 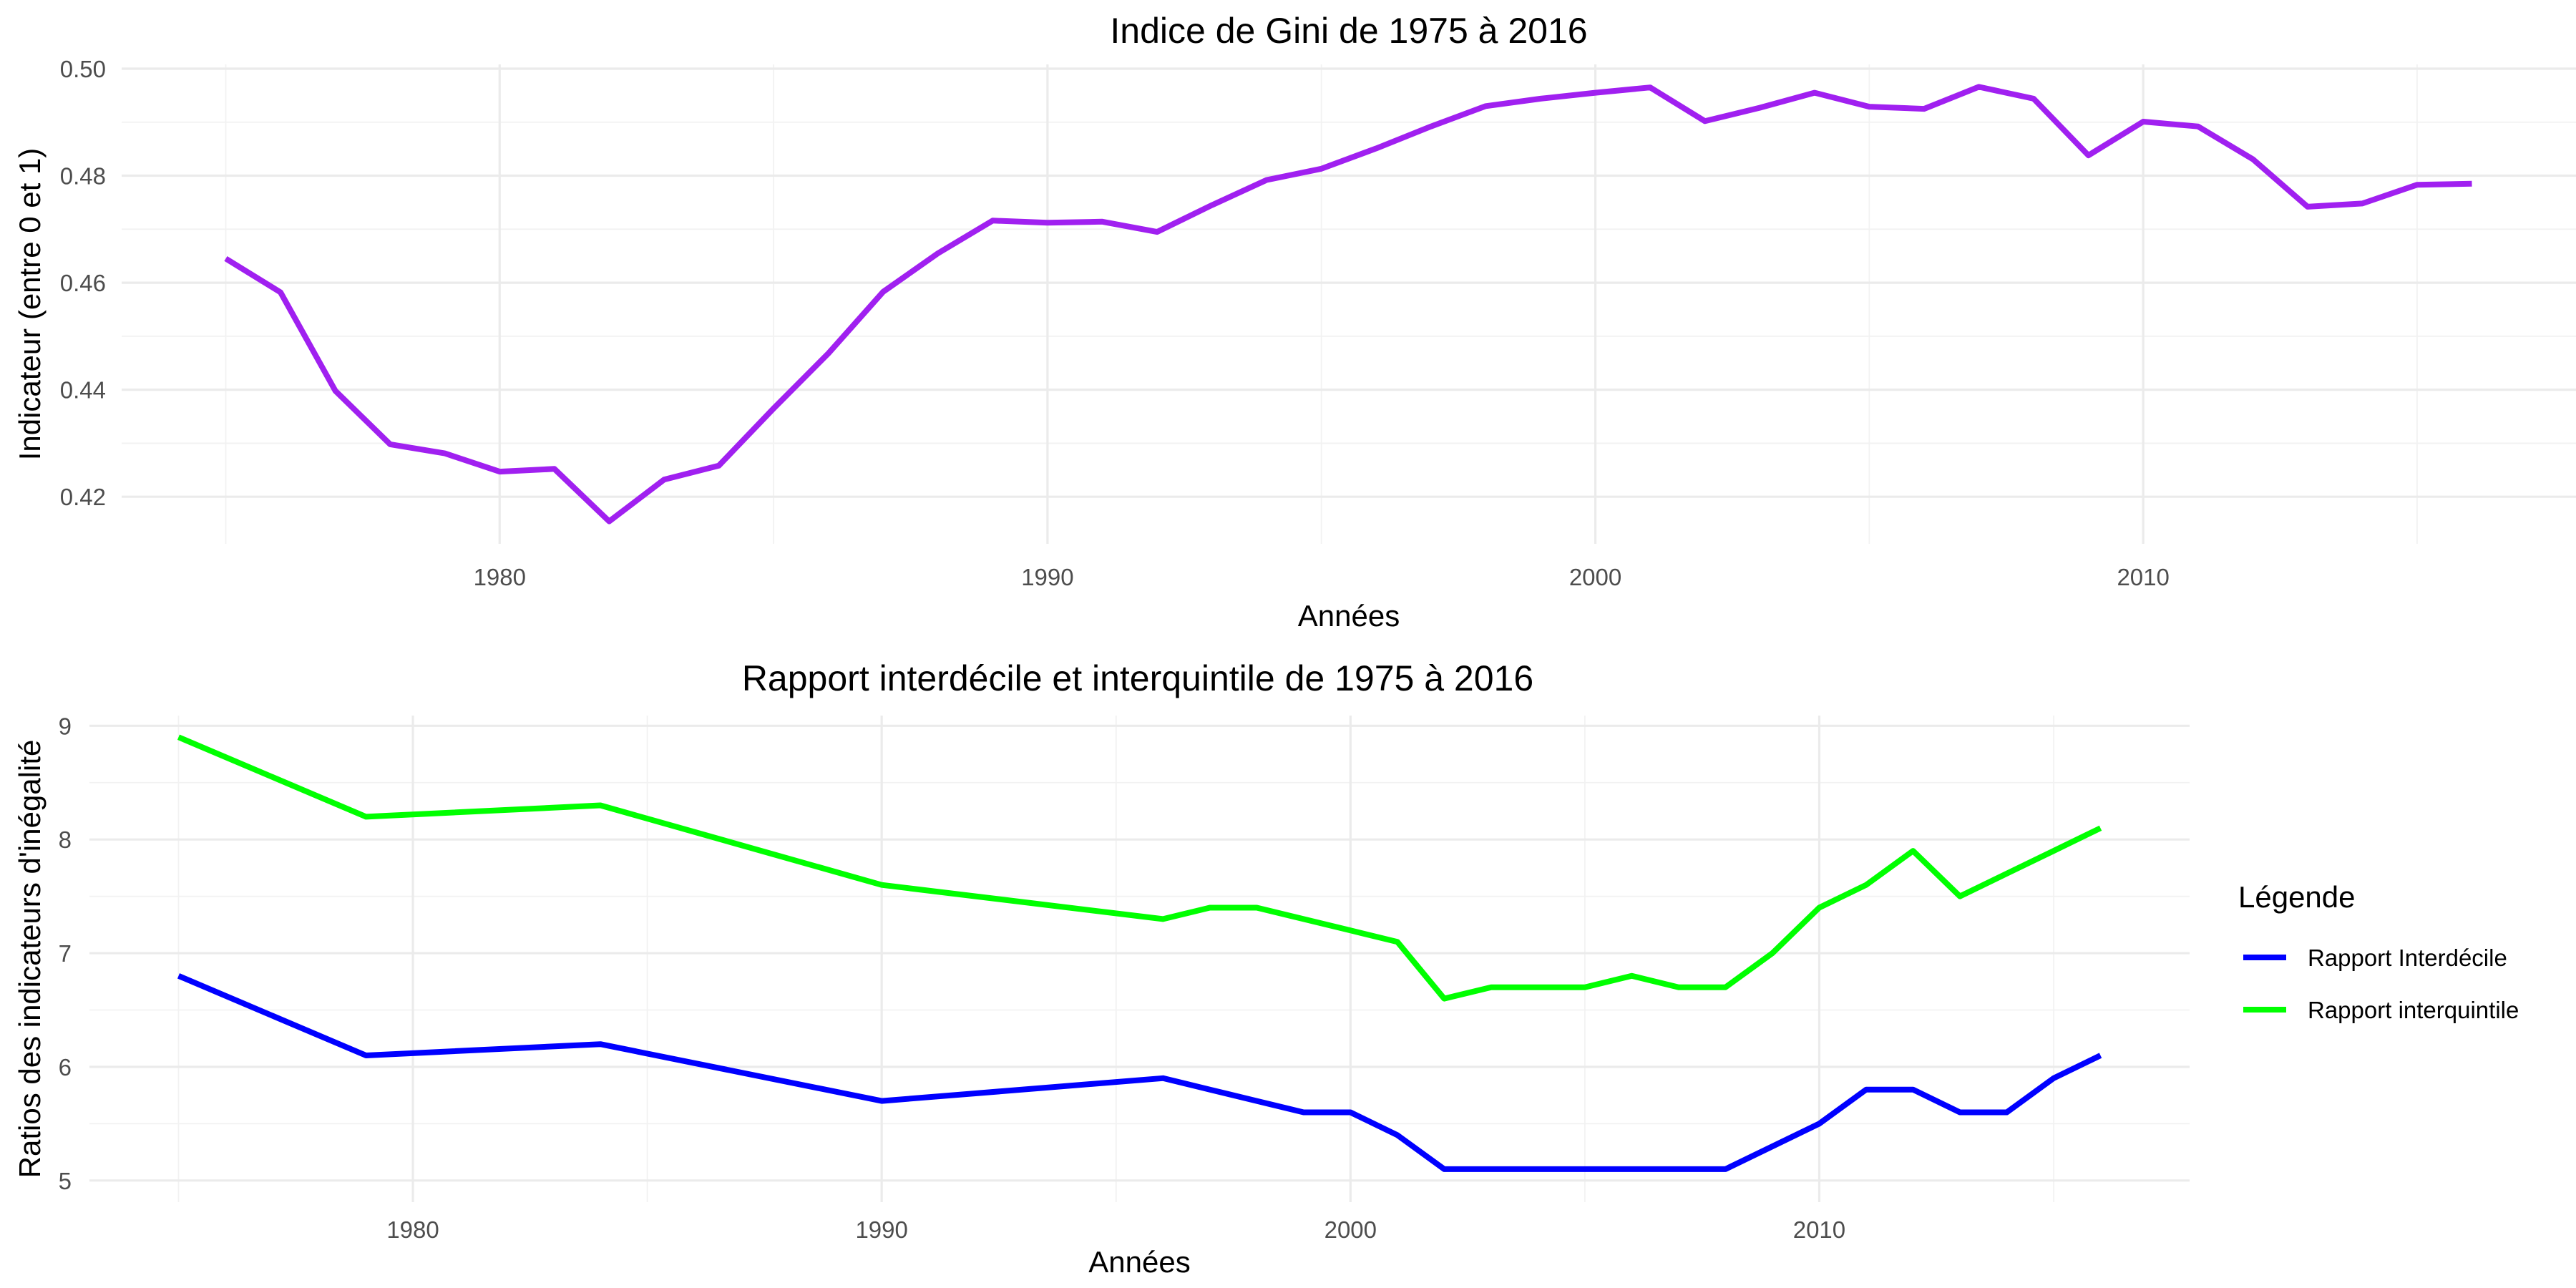 What do you see at coordinates (30, 304) in the screenshot?
I see `y-axis-title: Indicateur (entre 0 et 1)` at bounding box center [30, 304].